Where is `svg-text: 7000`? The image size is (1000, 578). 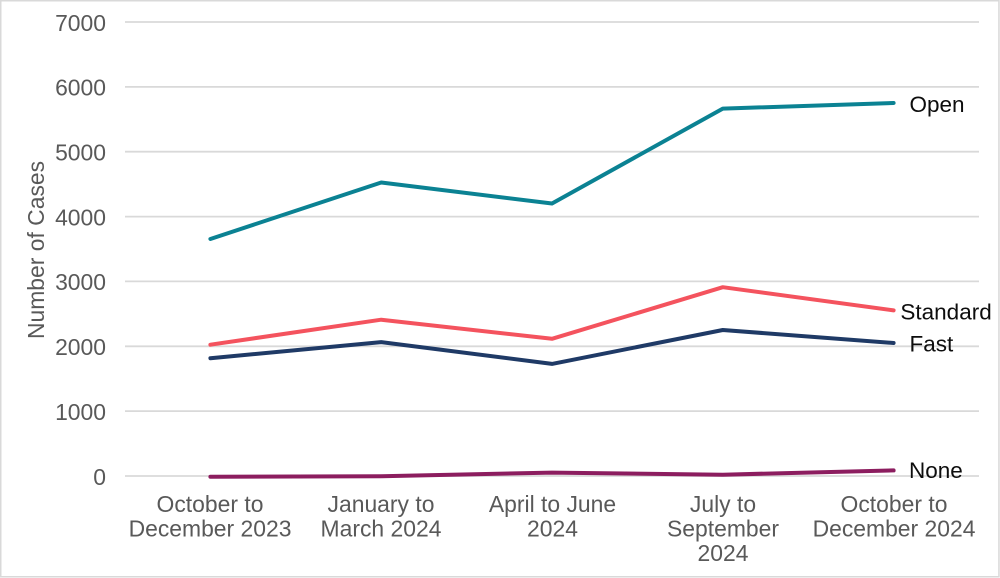
svg-text: 7000 is located at coordinates (80, 23).